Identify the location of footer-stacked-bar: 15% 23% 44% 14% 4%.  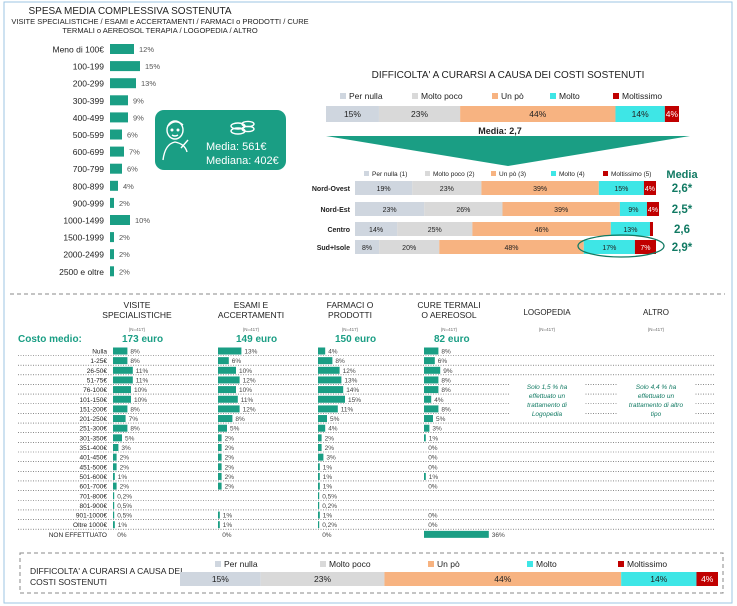
(449, 579).